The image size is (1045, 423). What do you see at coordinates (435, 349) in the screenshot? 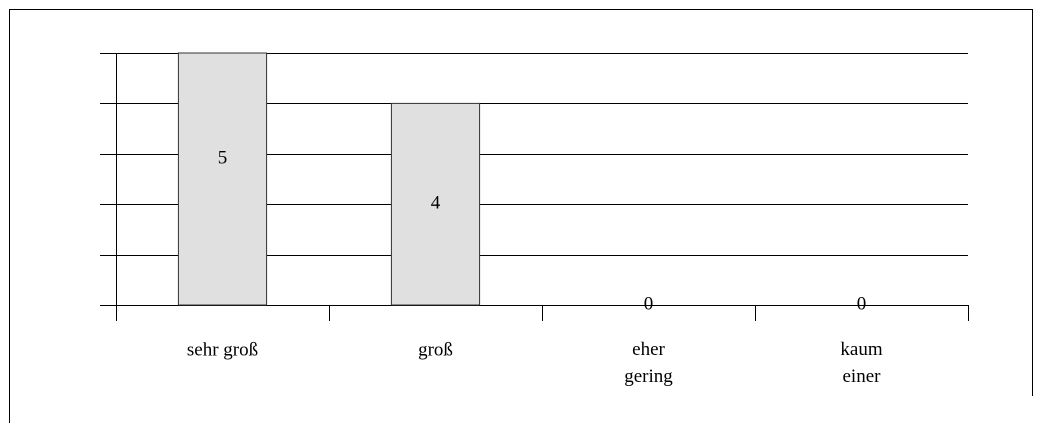
I see `x-tick-label: groß` at bounding box center [435, 349].